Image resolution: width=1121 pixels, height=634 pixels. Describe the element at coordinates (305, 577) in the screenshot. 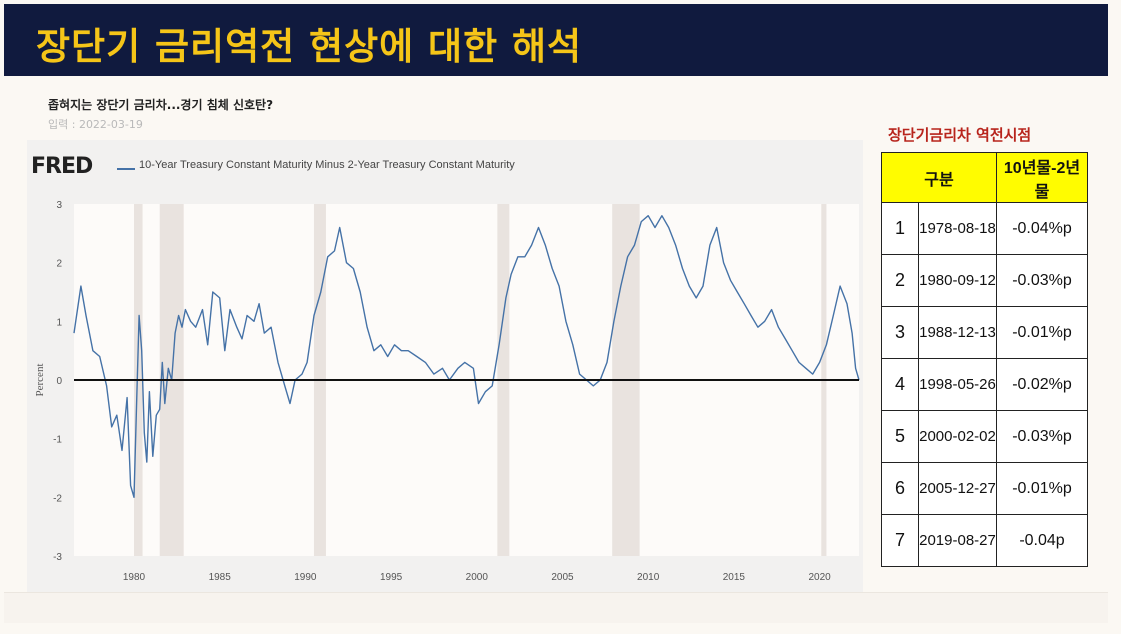

I see `x-tick-label: 1990` at that location.